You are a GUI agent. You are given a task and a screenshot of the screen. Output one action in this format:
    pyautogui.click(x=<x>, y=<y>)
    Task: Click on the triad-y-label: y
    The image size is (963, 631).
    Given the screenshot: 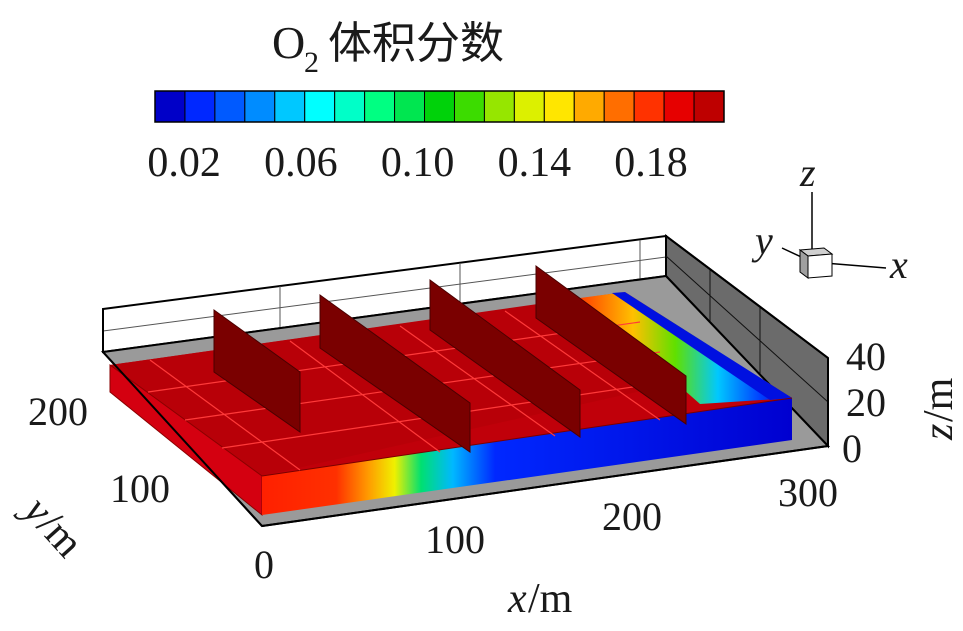 What is the action you would take?
    pyautogui.click(x=762, y=240)
    